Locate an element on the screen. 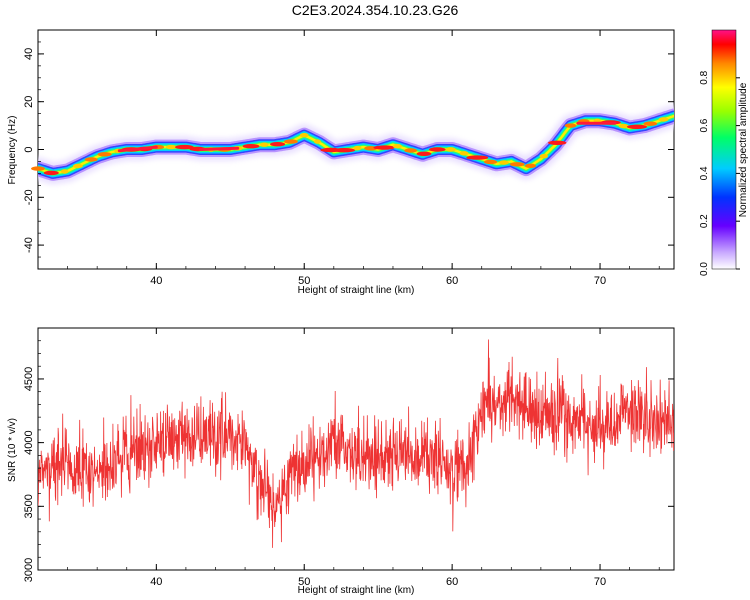 This screenshot has width=750, height=600. spectrogram-y-tick-label: -40 is located at coordinates (29, 245).